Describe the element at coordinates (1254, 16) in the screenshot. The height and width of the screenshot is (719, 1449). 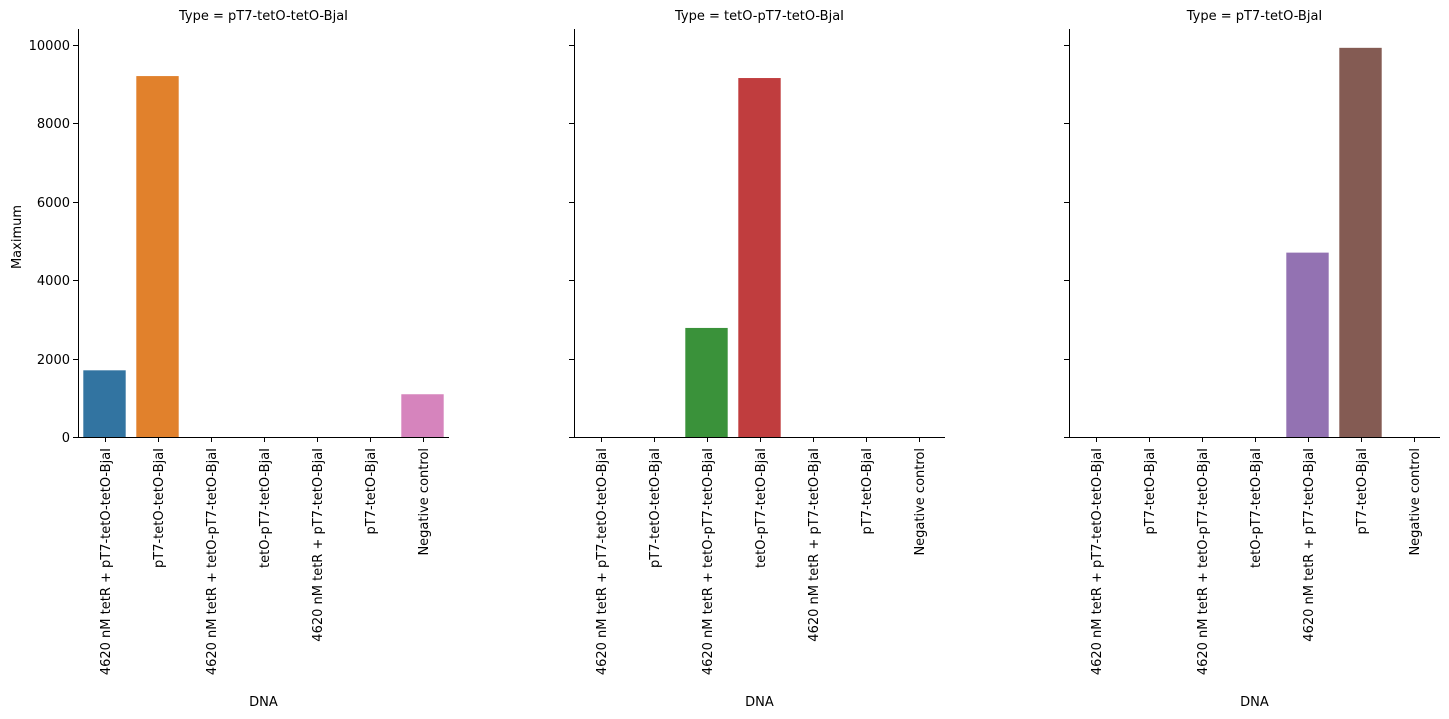
I see `panel-title: Type = pT7-tetO-BjaI` at that location.